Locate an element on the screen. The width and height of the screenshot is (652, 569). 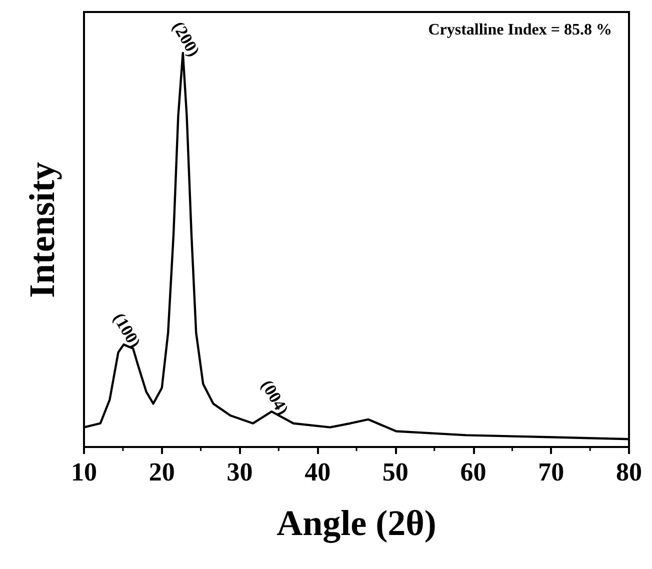
y-axis-title: Intensity is located at coordinates (42, 230).